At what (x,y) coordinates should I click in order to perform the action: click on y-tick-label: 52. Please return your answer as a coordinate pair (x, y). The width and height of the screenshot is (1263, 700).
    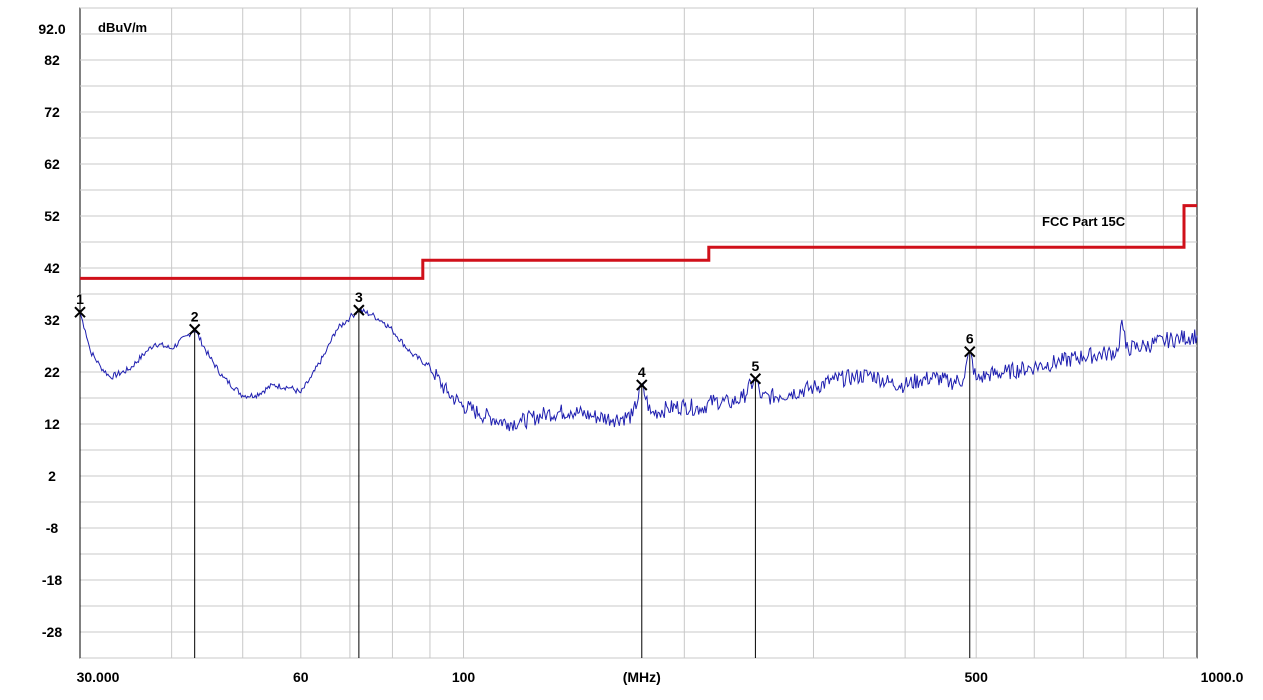
    Looking at the image, I should click on (52, 216).